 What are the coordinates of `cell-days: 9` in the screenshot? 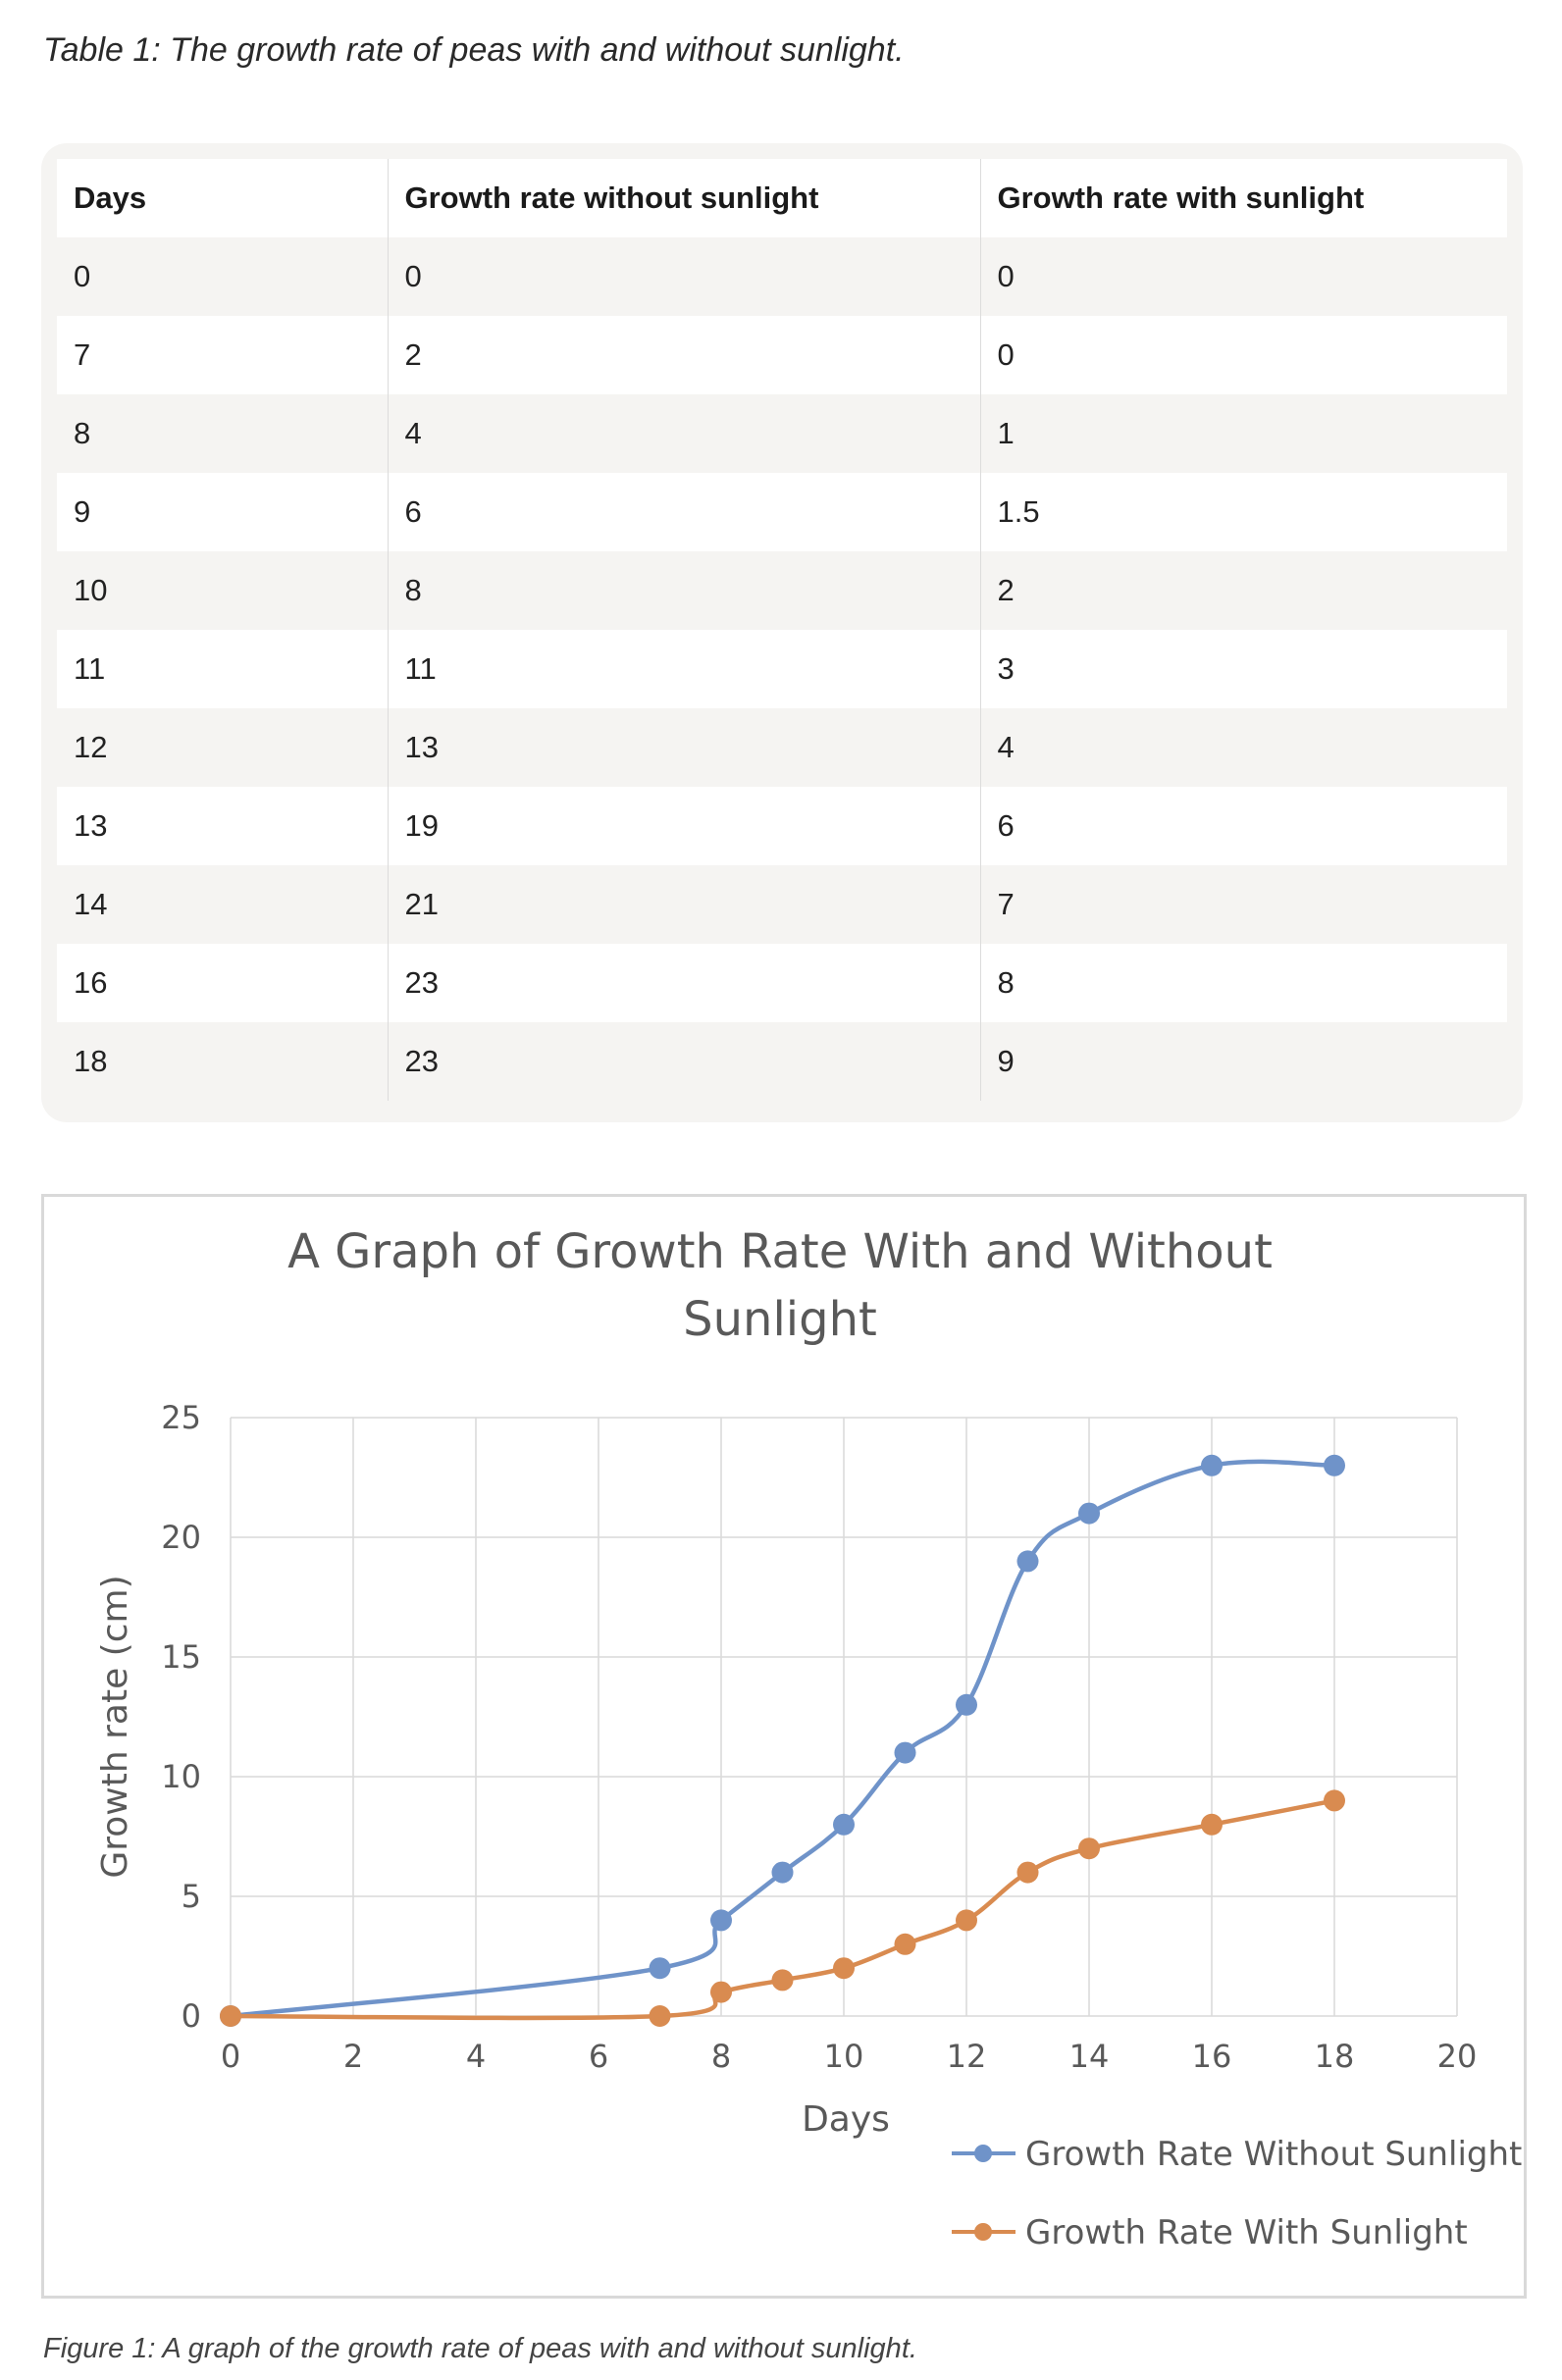 It's located at (223, 512).